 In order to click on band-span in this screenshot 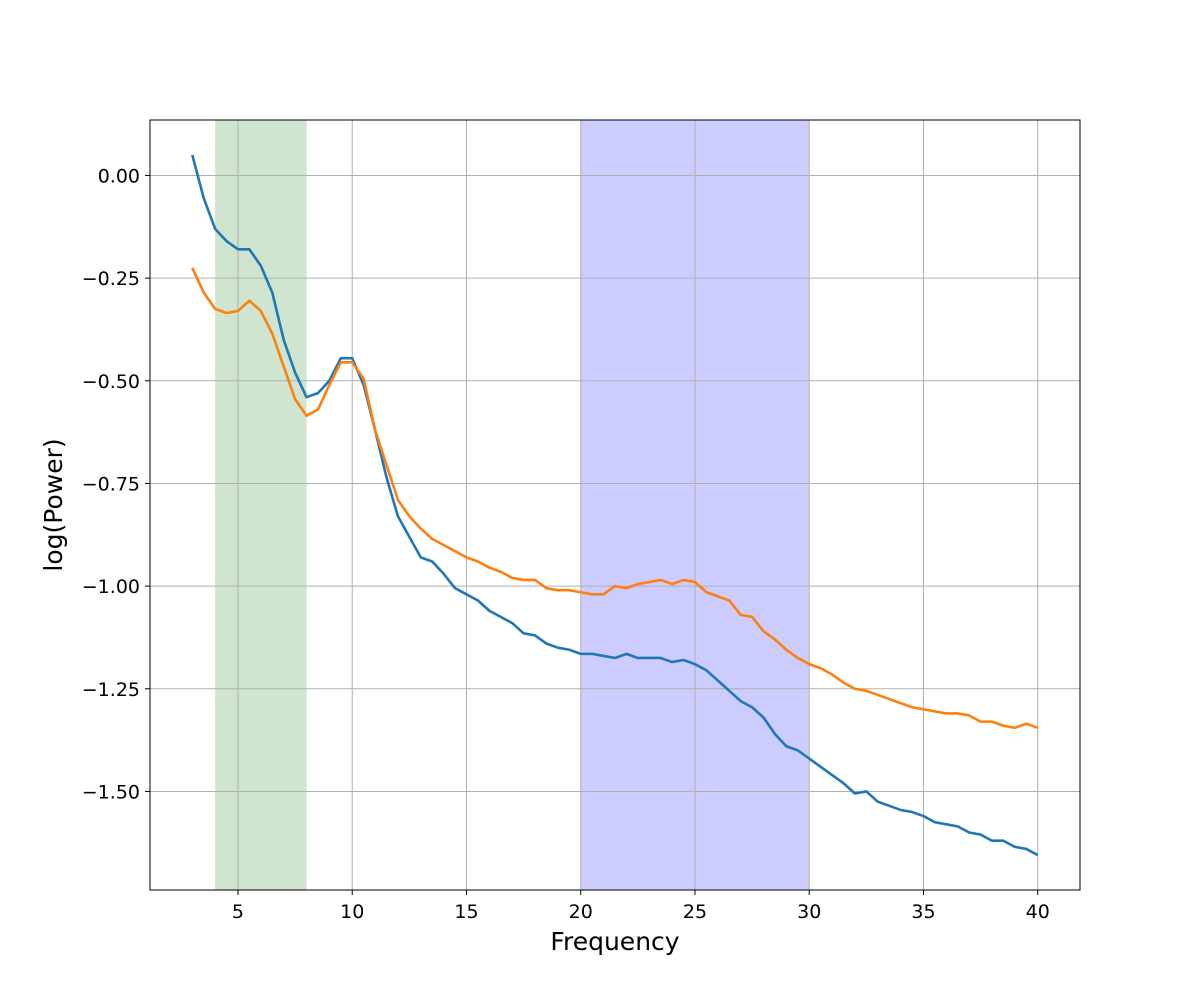, I will do `click(261, 505)`.